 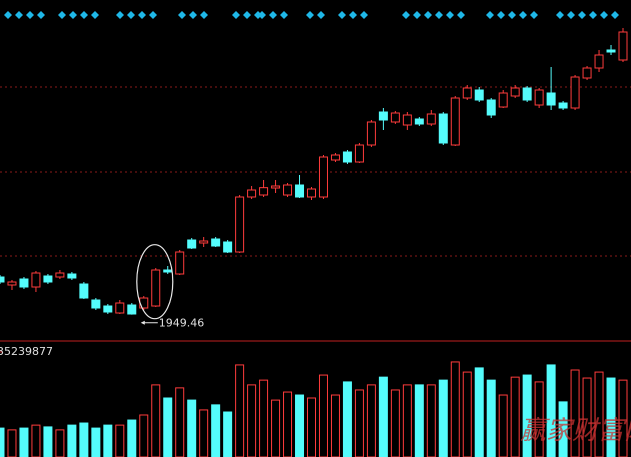 I want to click on annotation-arrowhead, so click(x=142, y=322).